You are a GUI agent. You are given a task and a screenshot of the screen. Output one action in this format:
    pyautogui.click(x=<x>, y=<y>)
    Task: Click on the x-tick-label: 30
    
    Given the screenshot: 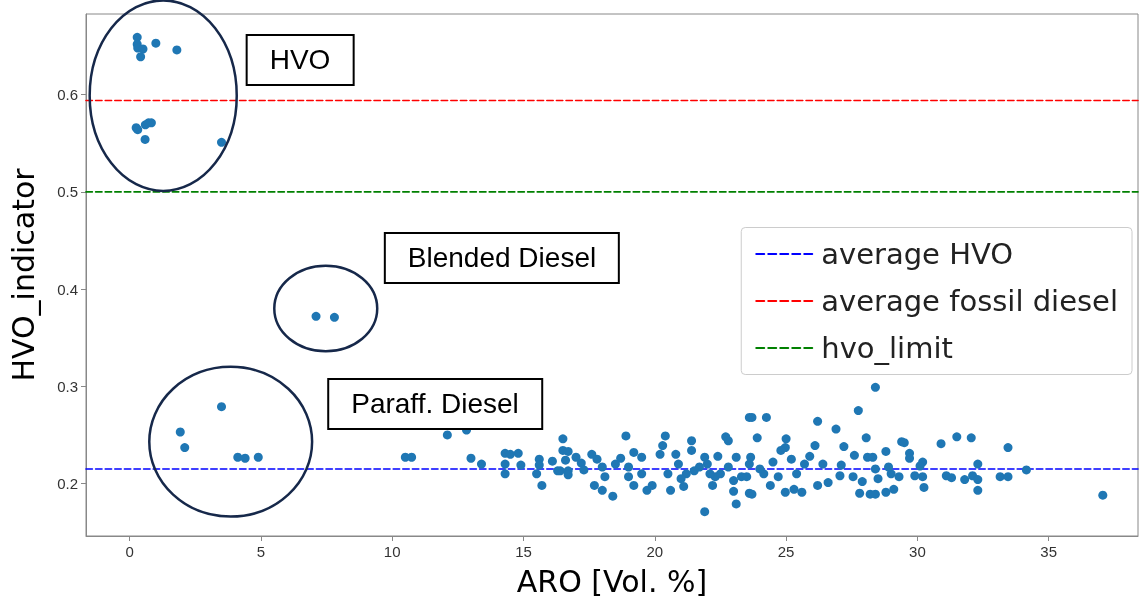 What is the action you would take?
    pyautogui.click(x=917, y=551)
    